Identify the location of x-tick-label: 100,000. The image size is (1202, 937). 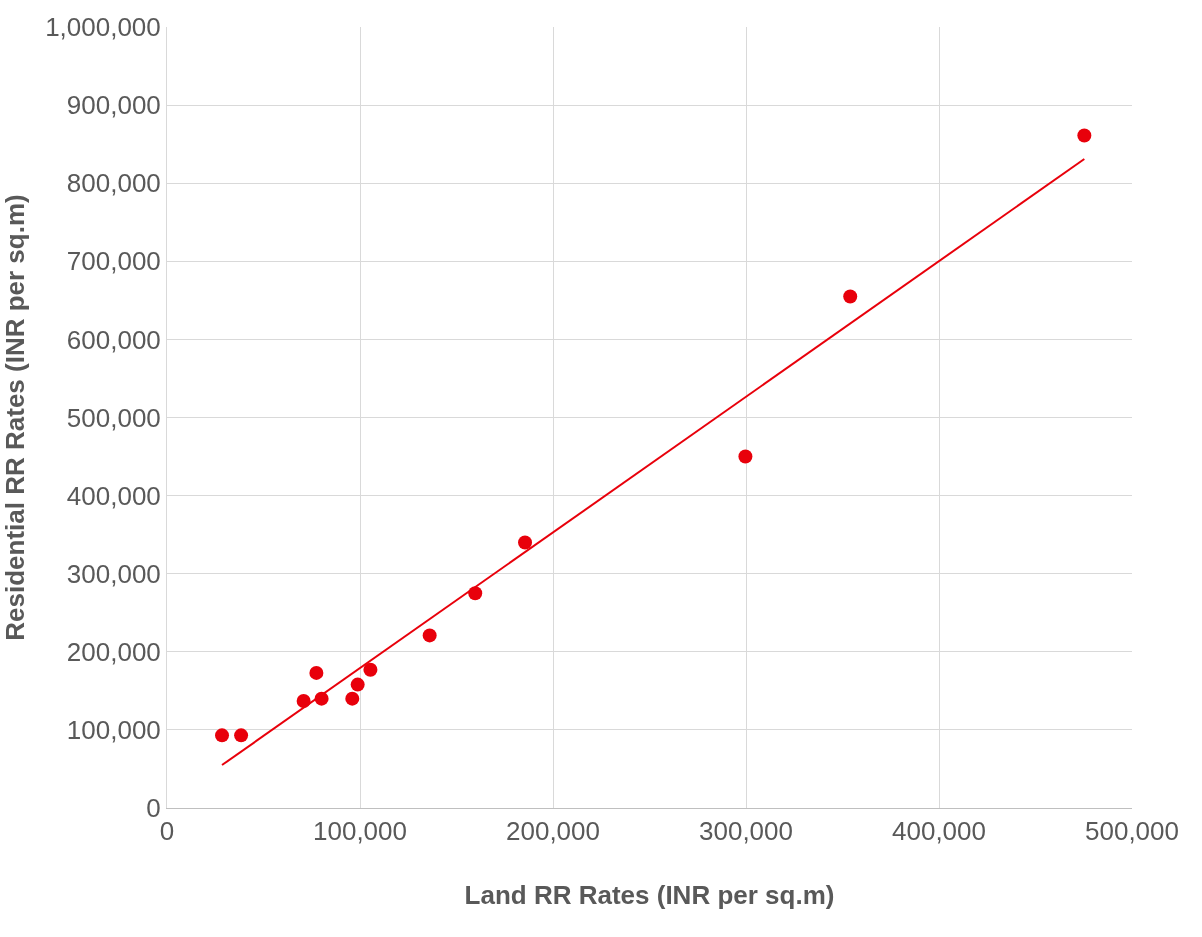
(360, 831).